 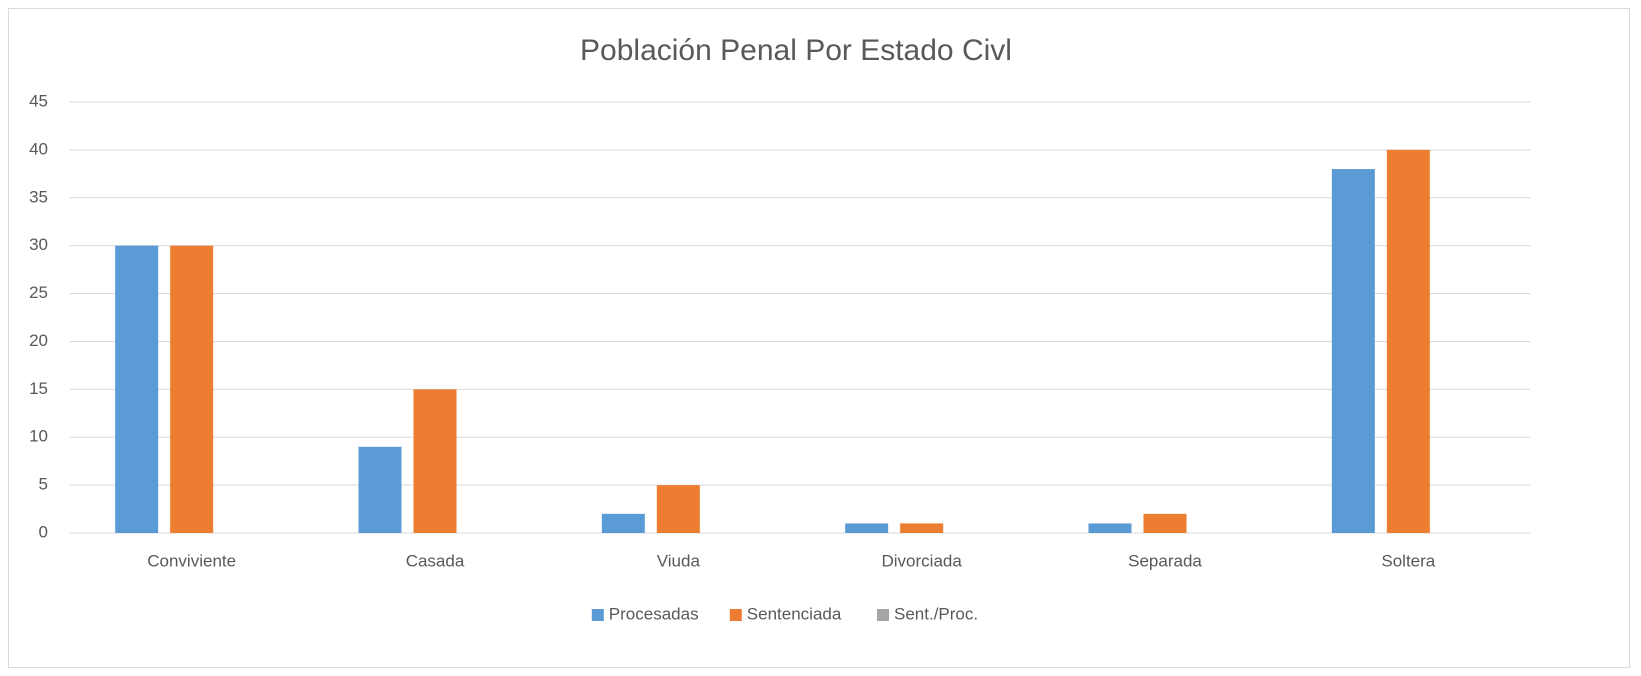 What do you see at coordinates (38, 100) in the screenshot?
I see `y-tick-label: 45` at bounding box center [38, 100].